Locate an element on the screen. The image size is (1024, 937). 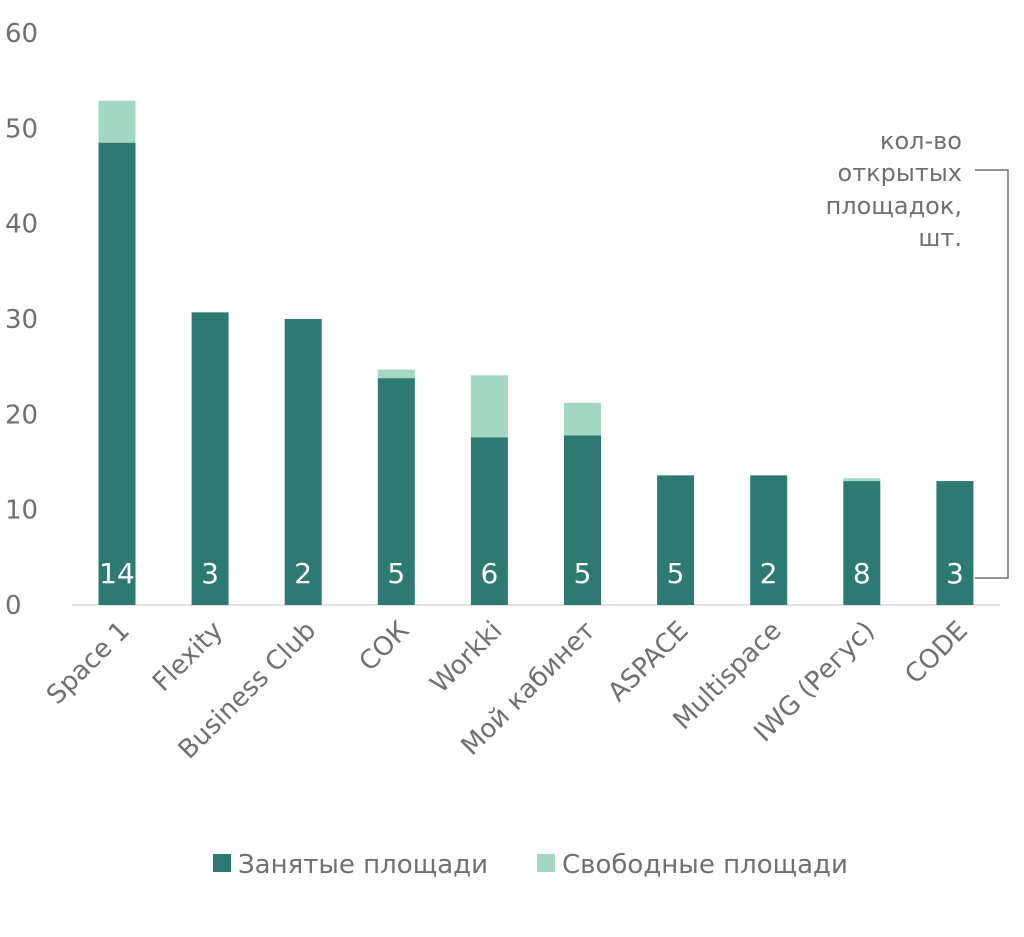
category-label: Space 1 is located at coordinates (88, 663).